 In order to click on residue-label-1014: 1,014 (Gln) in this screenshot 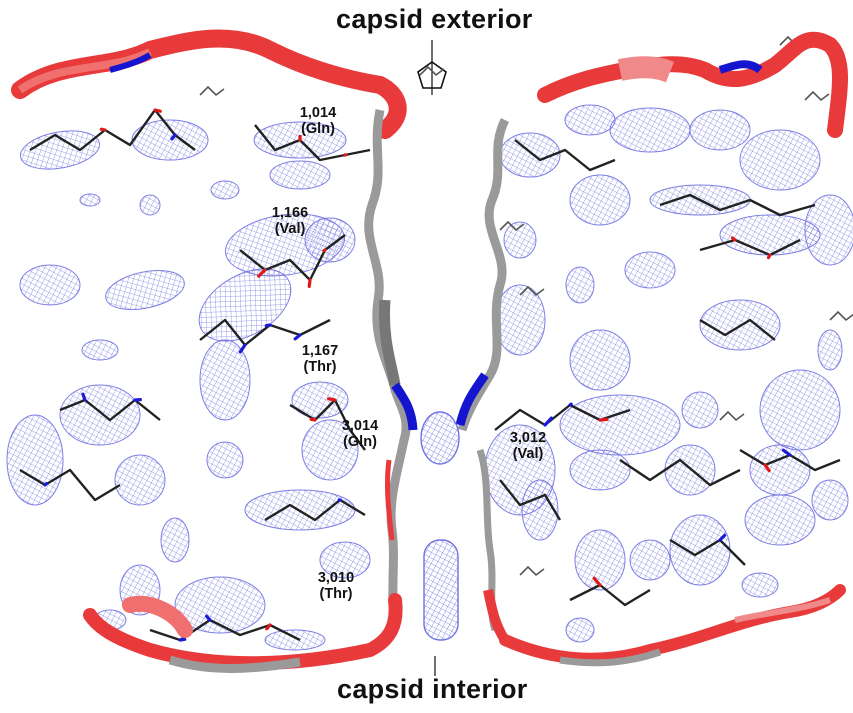, I will do `click(318, 121)`.